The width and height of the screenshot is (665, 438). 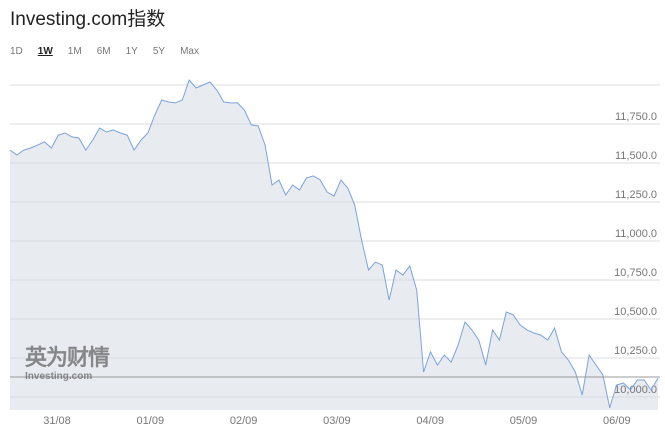 I want to click on y-tick-label: 11,000.0, so click(x=636, y=234).